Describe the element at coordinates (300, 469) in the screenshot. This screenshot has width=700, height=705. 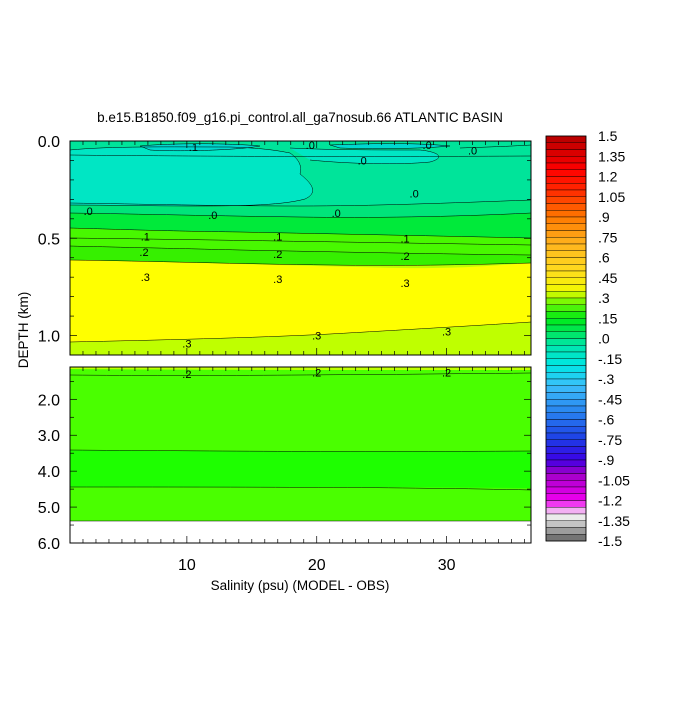
I see `lower-fill-green-band` at that location.